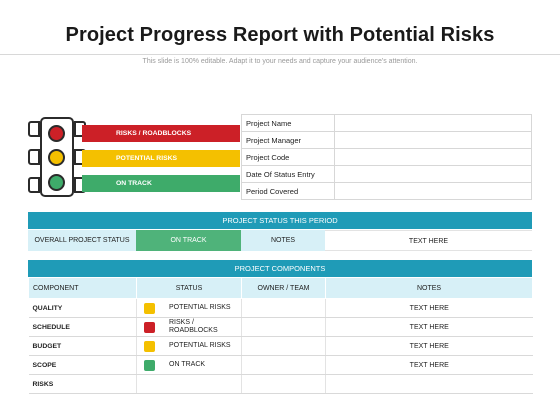  What do you see at coordinates (280, 54) in the screenshot?
I see `header-divider` at bounding box center [280, 54].